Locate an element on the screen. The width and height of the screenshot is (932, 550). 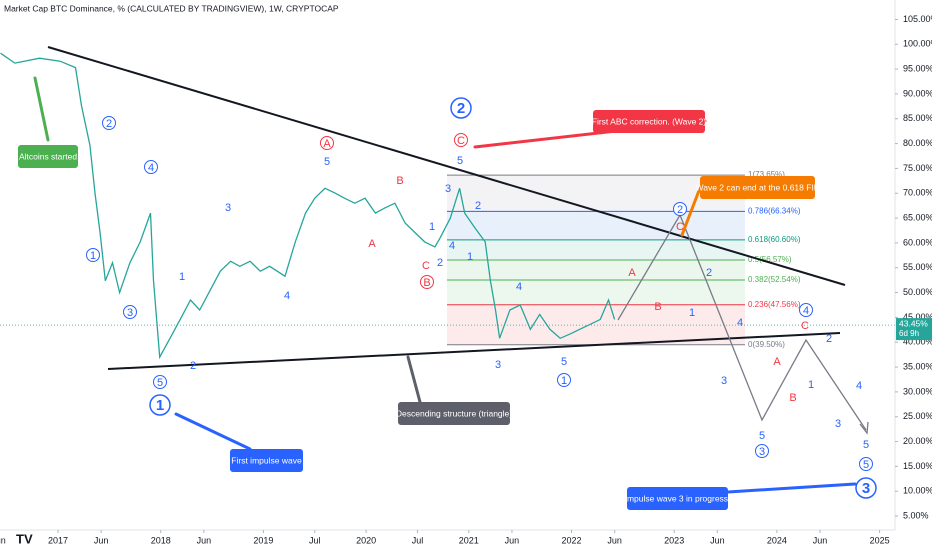
callout-text: Descending structure (triangle) is located at coordinates (454, 413).